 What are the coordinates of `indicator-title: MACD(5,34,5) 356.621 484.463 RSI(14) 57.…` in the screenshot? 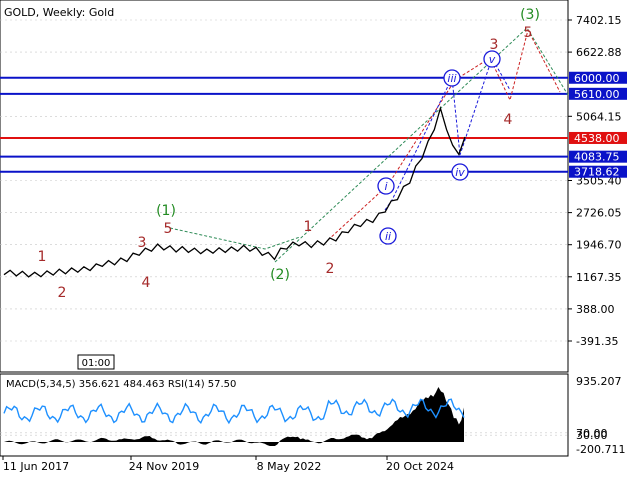 It's located at (121, 384).